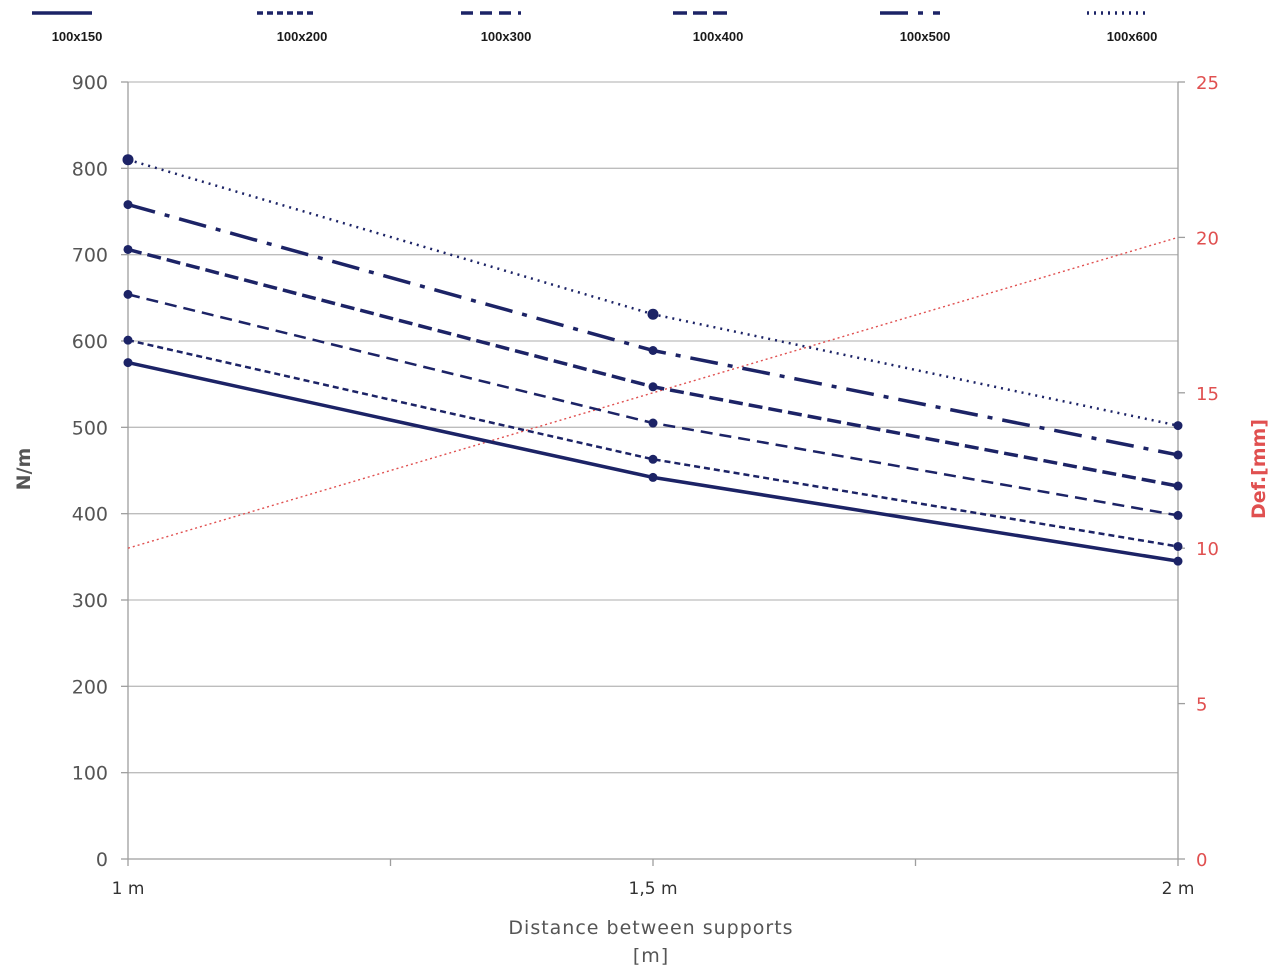 The height and width of the screenshot is (973, 1285). I want to click on y2-tick-label-20: 20, so click(1207, 238).